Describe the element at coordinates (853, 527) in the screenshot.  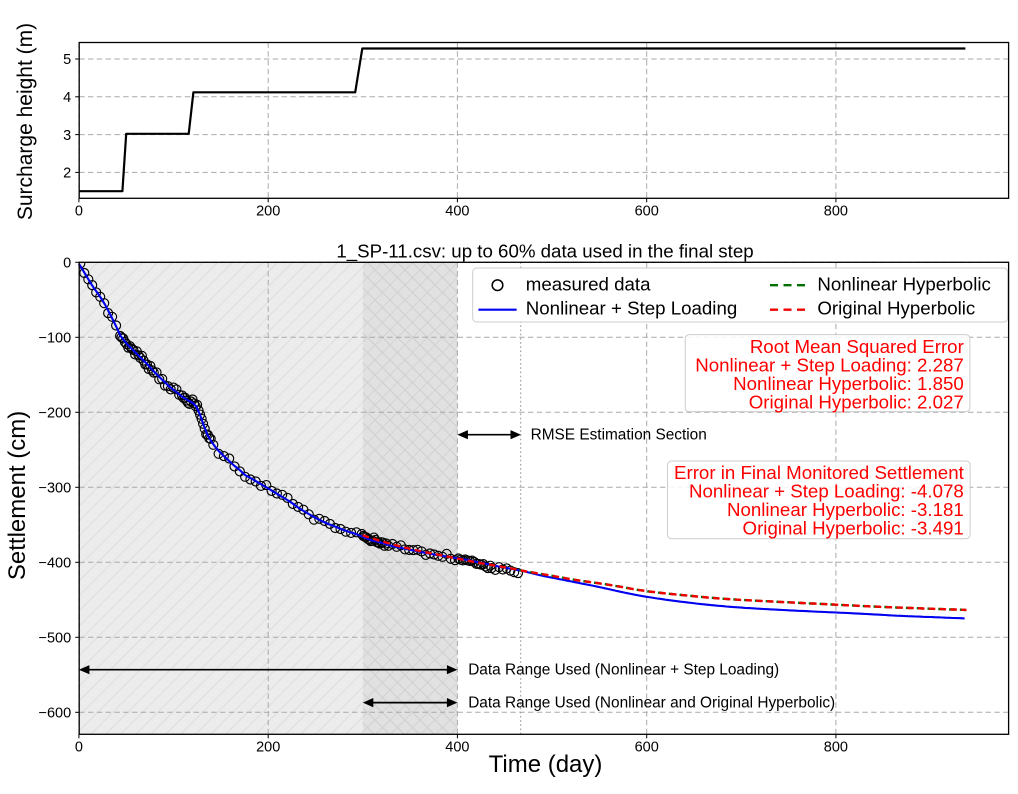
I see `svg-text: Original Hyperbolic: -3.491` at that location.